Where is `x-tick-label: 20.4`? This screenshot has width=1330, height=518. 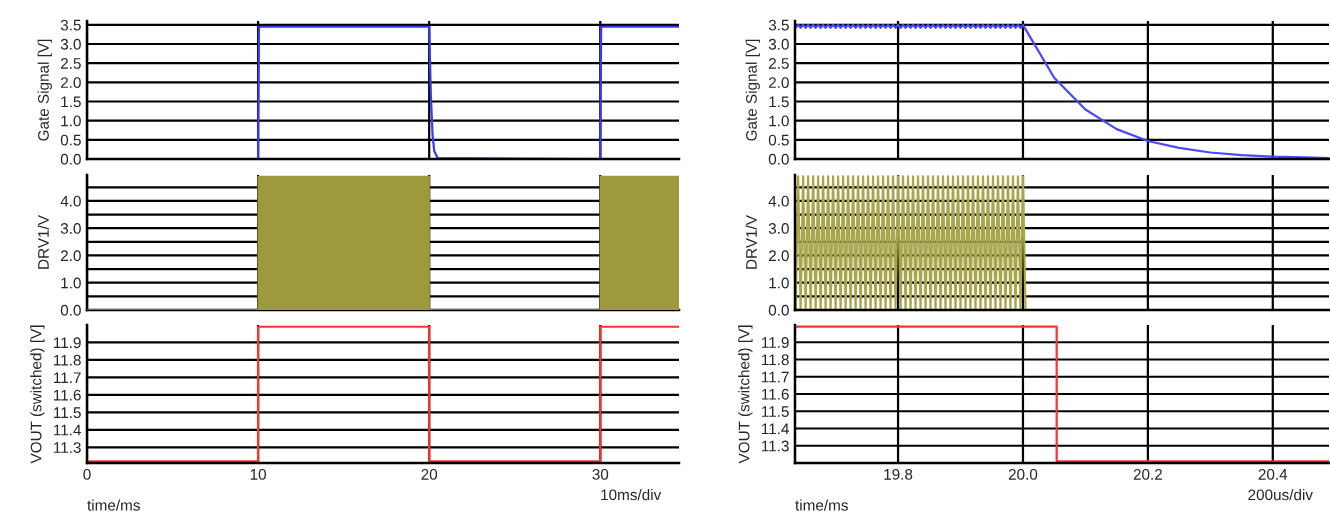 x-tick-label: 20.4 is located at coordinates (1273, 474).